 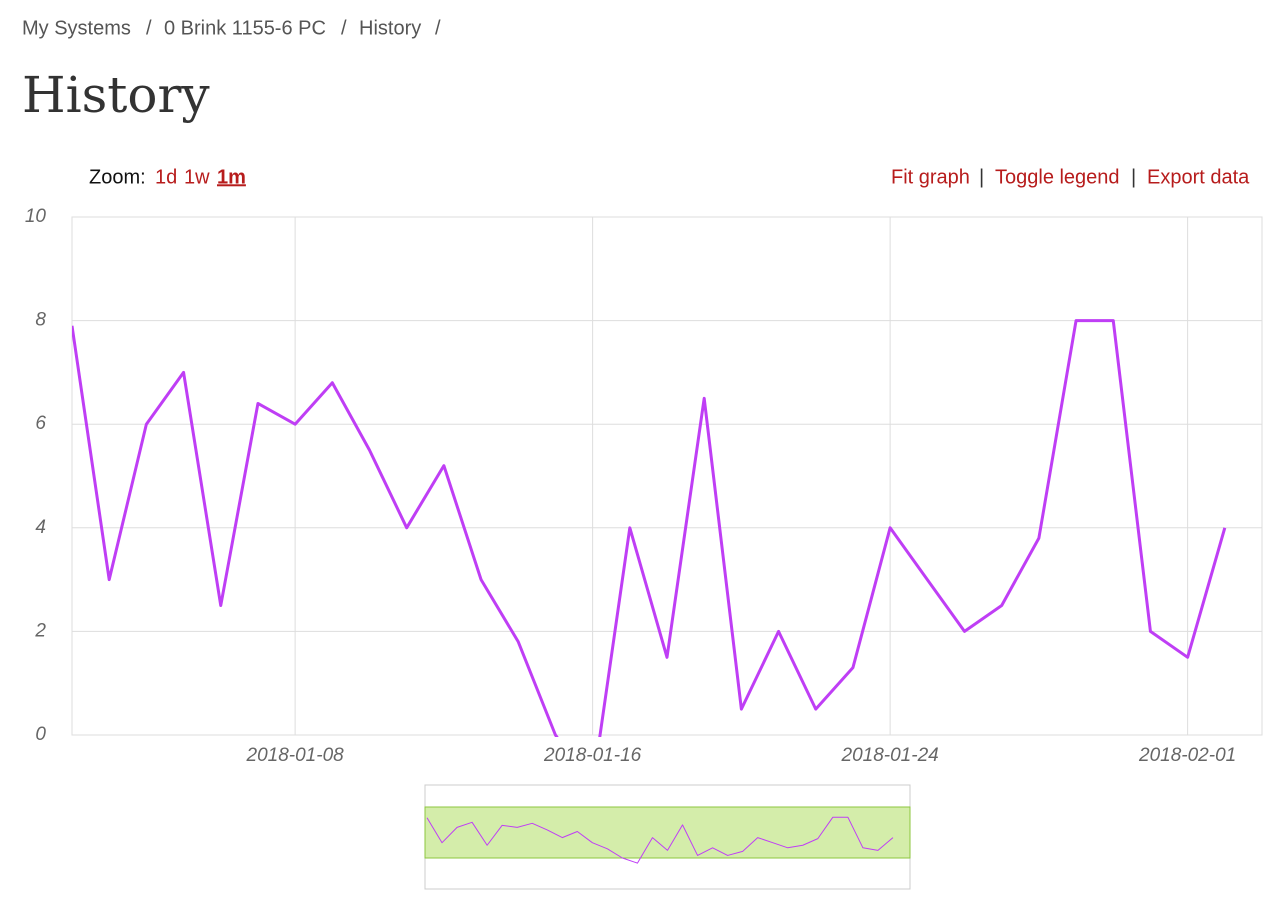 I want to click on y-tick-label: 8, so click(x=40, y=320).